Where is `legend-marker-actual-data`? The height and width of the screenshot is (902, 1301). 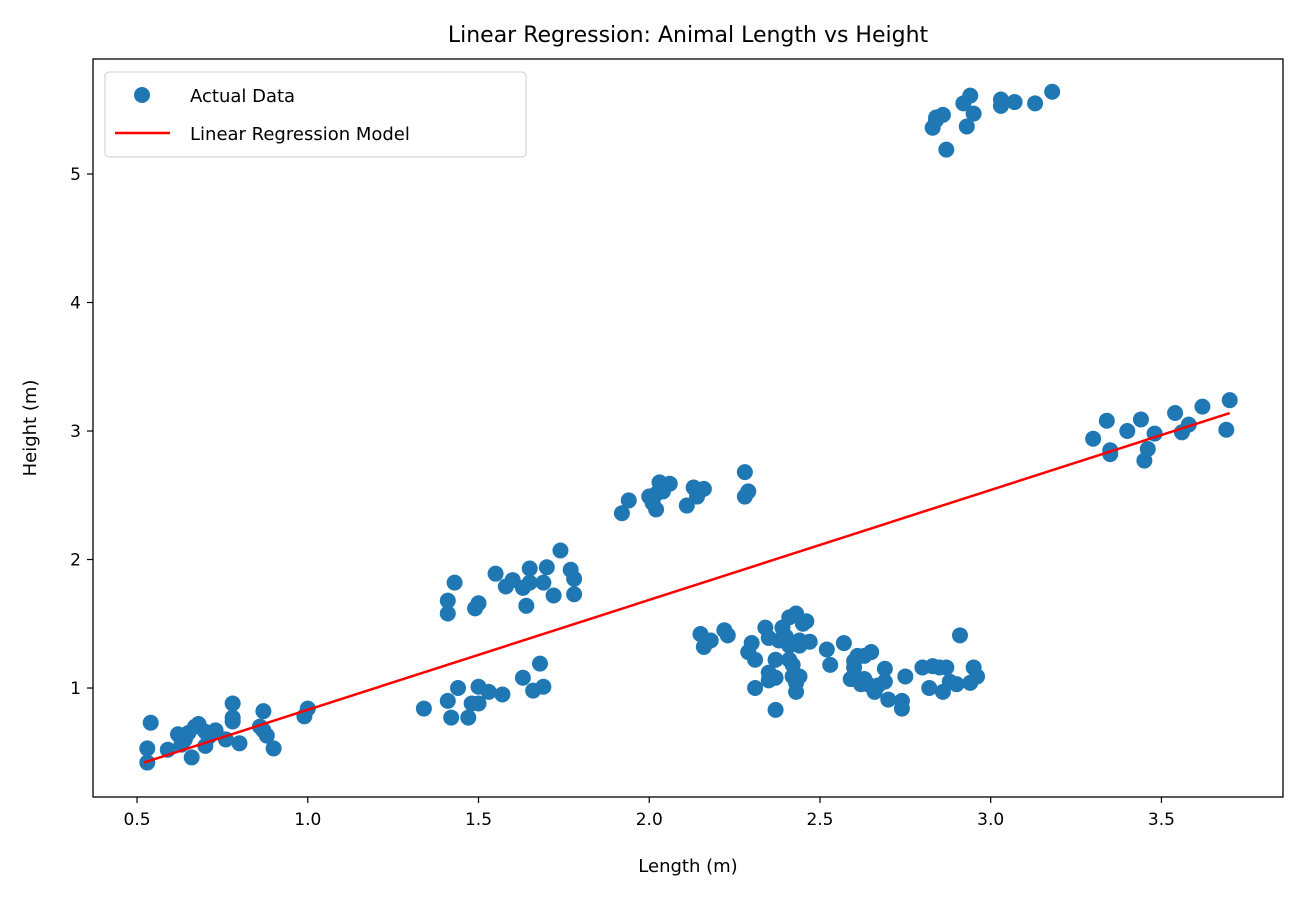 legend-marker-actual-data is located at coordinates (142, 95).